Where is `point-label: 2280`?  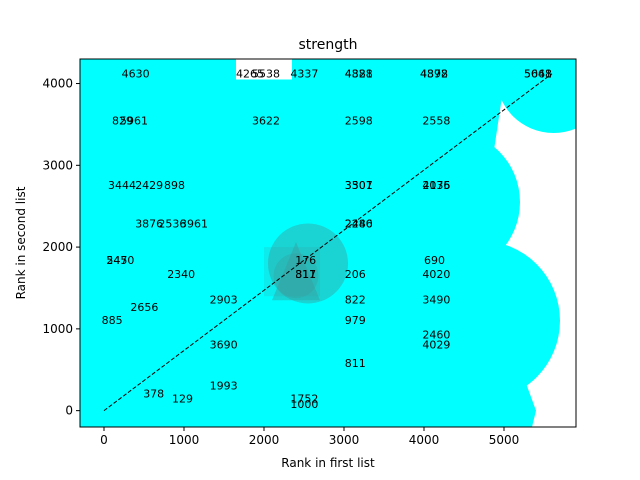
point-label: 2280 is located at coordinates (359, 223).